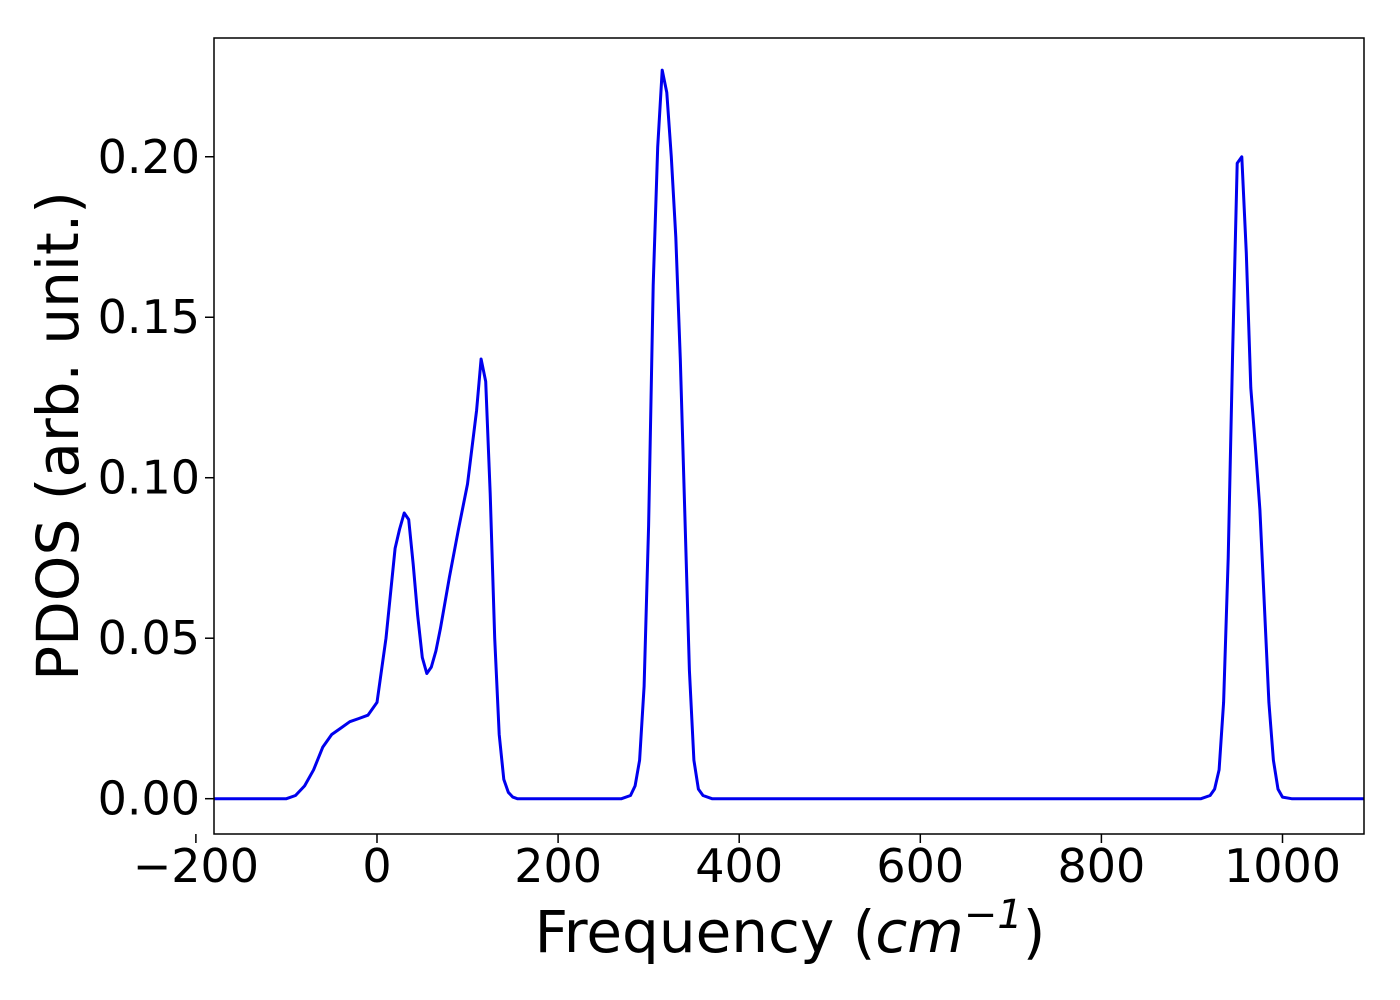  What do you see at coordinates (149, 157) in the screenshot?
I see `y-tick-label: 0.20` at bounding box center [149, 157].